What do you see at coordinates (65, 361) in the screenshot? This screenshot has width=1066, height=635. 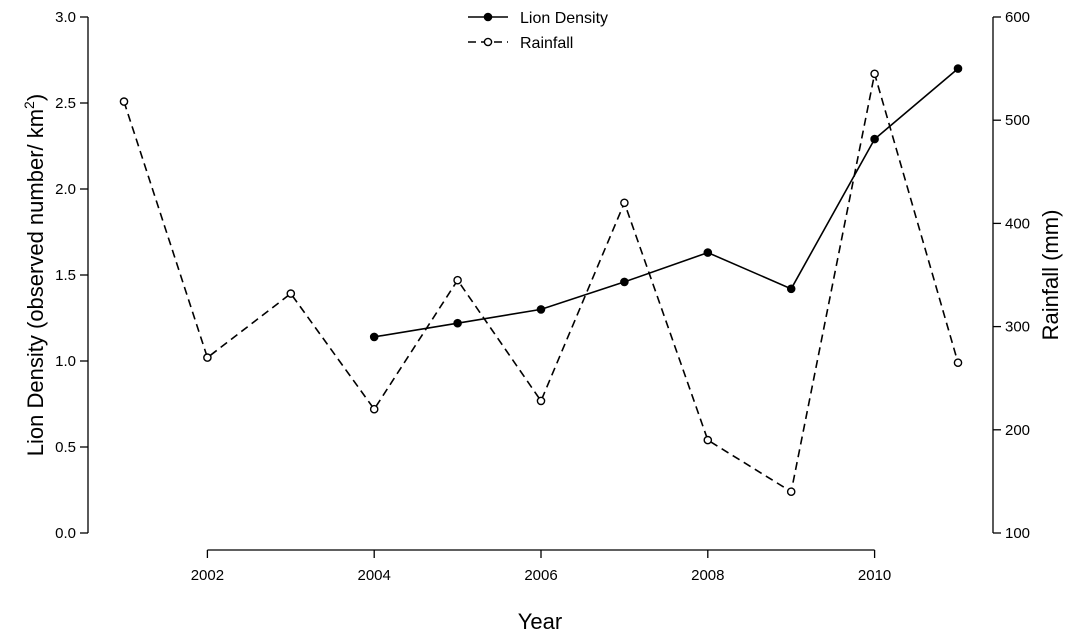 I see `left-tick-label: 1.0` at bounding box center [65, 361].